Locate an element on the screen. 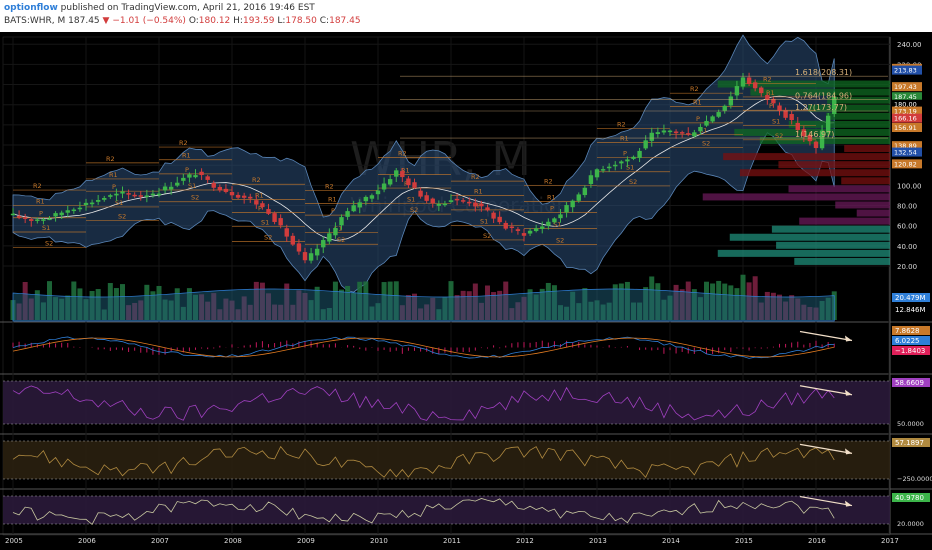 This screenshot has width=932, height=550. macd-panel-line is located at coordinates (423, 347).